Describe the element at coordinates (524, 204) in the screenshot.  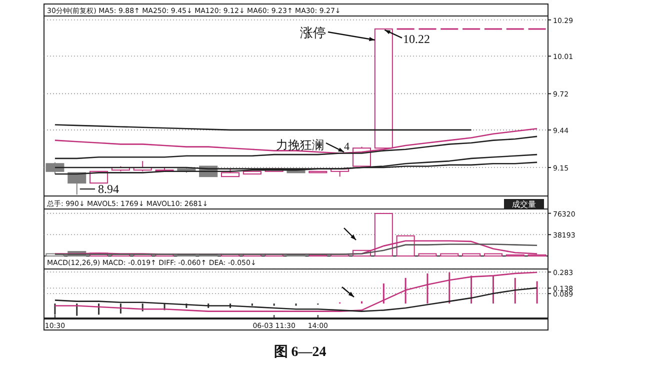
I see `annotation: 成交量` at that location.